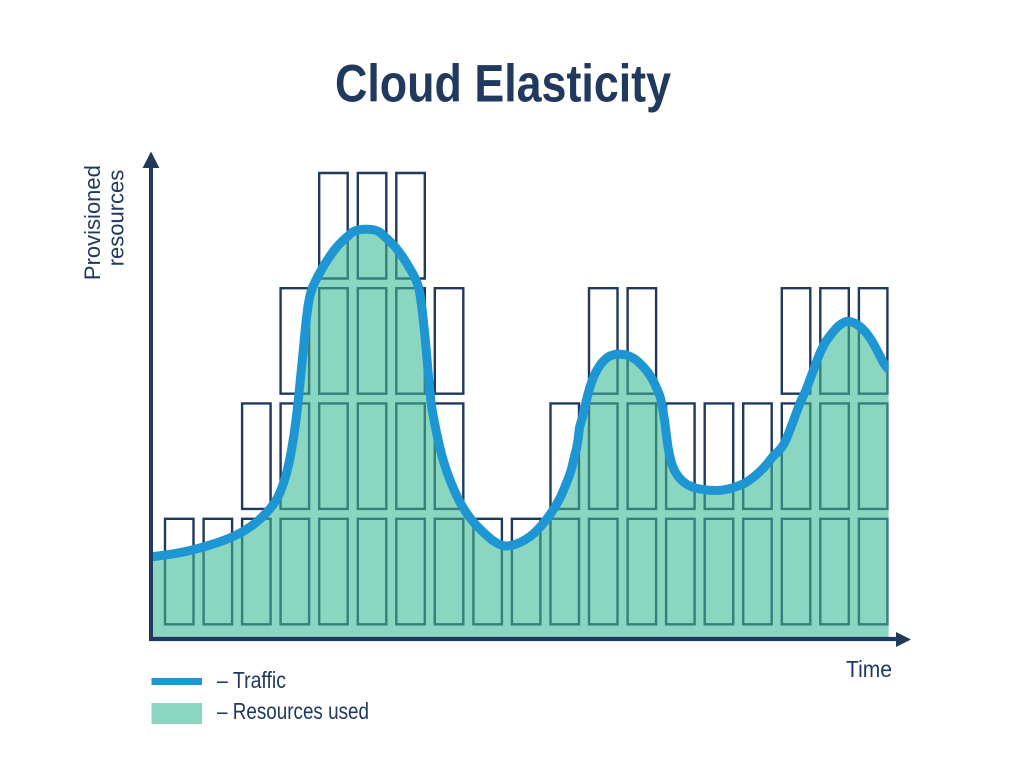  Describe the element at coordinates (116, 218) in the screenshot. I see `svg-text: resources` at that location.